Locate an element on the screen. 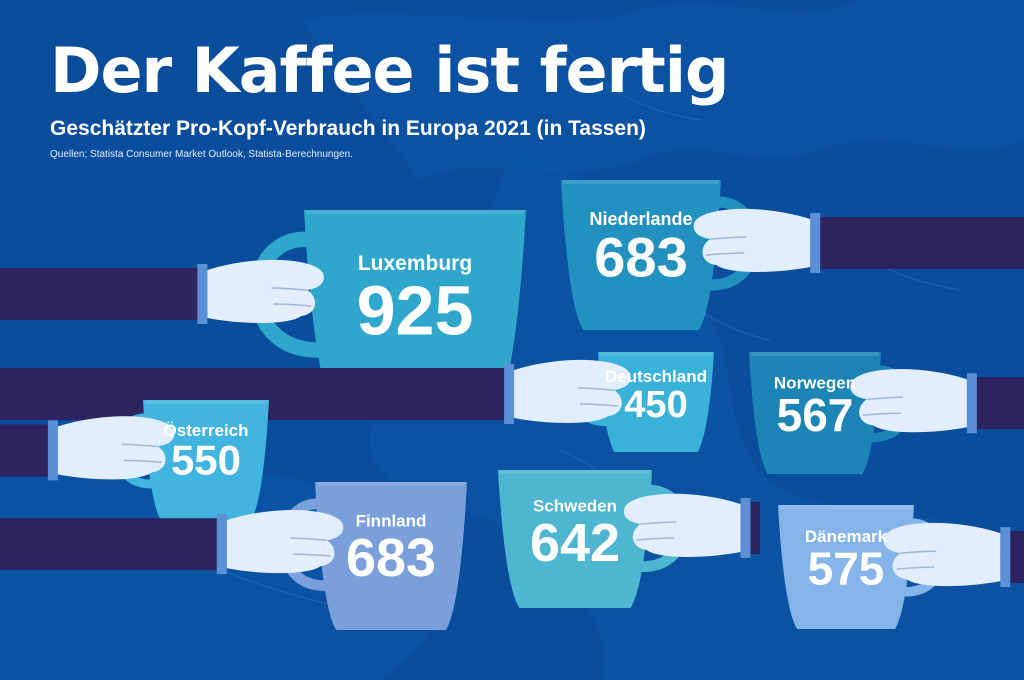 The width and height of the screenshot is (1024, 680). hand-fingers-niederlande is located at coordinates (726, 246).